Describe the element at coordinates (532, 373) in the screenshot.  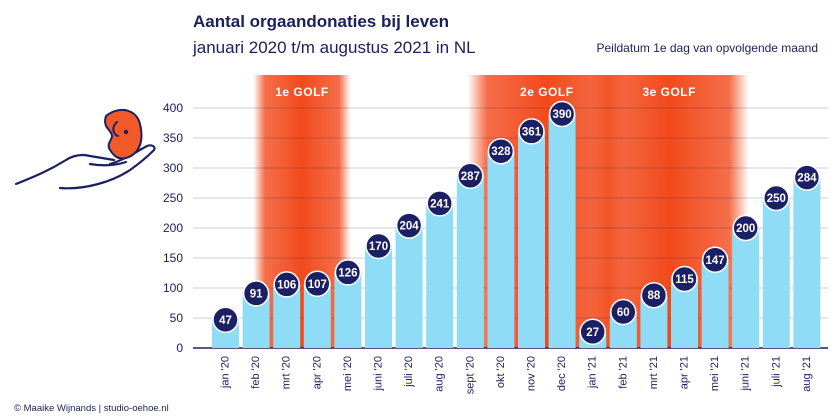
I see `x-tick-label: nov '20` at that location.